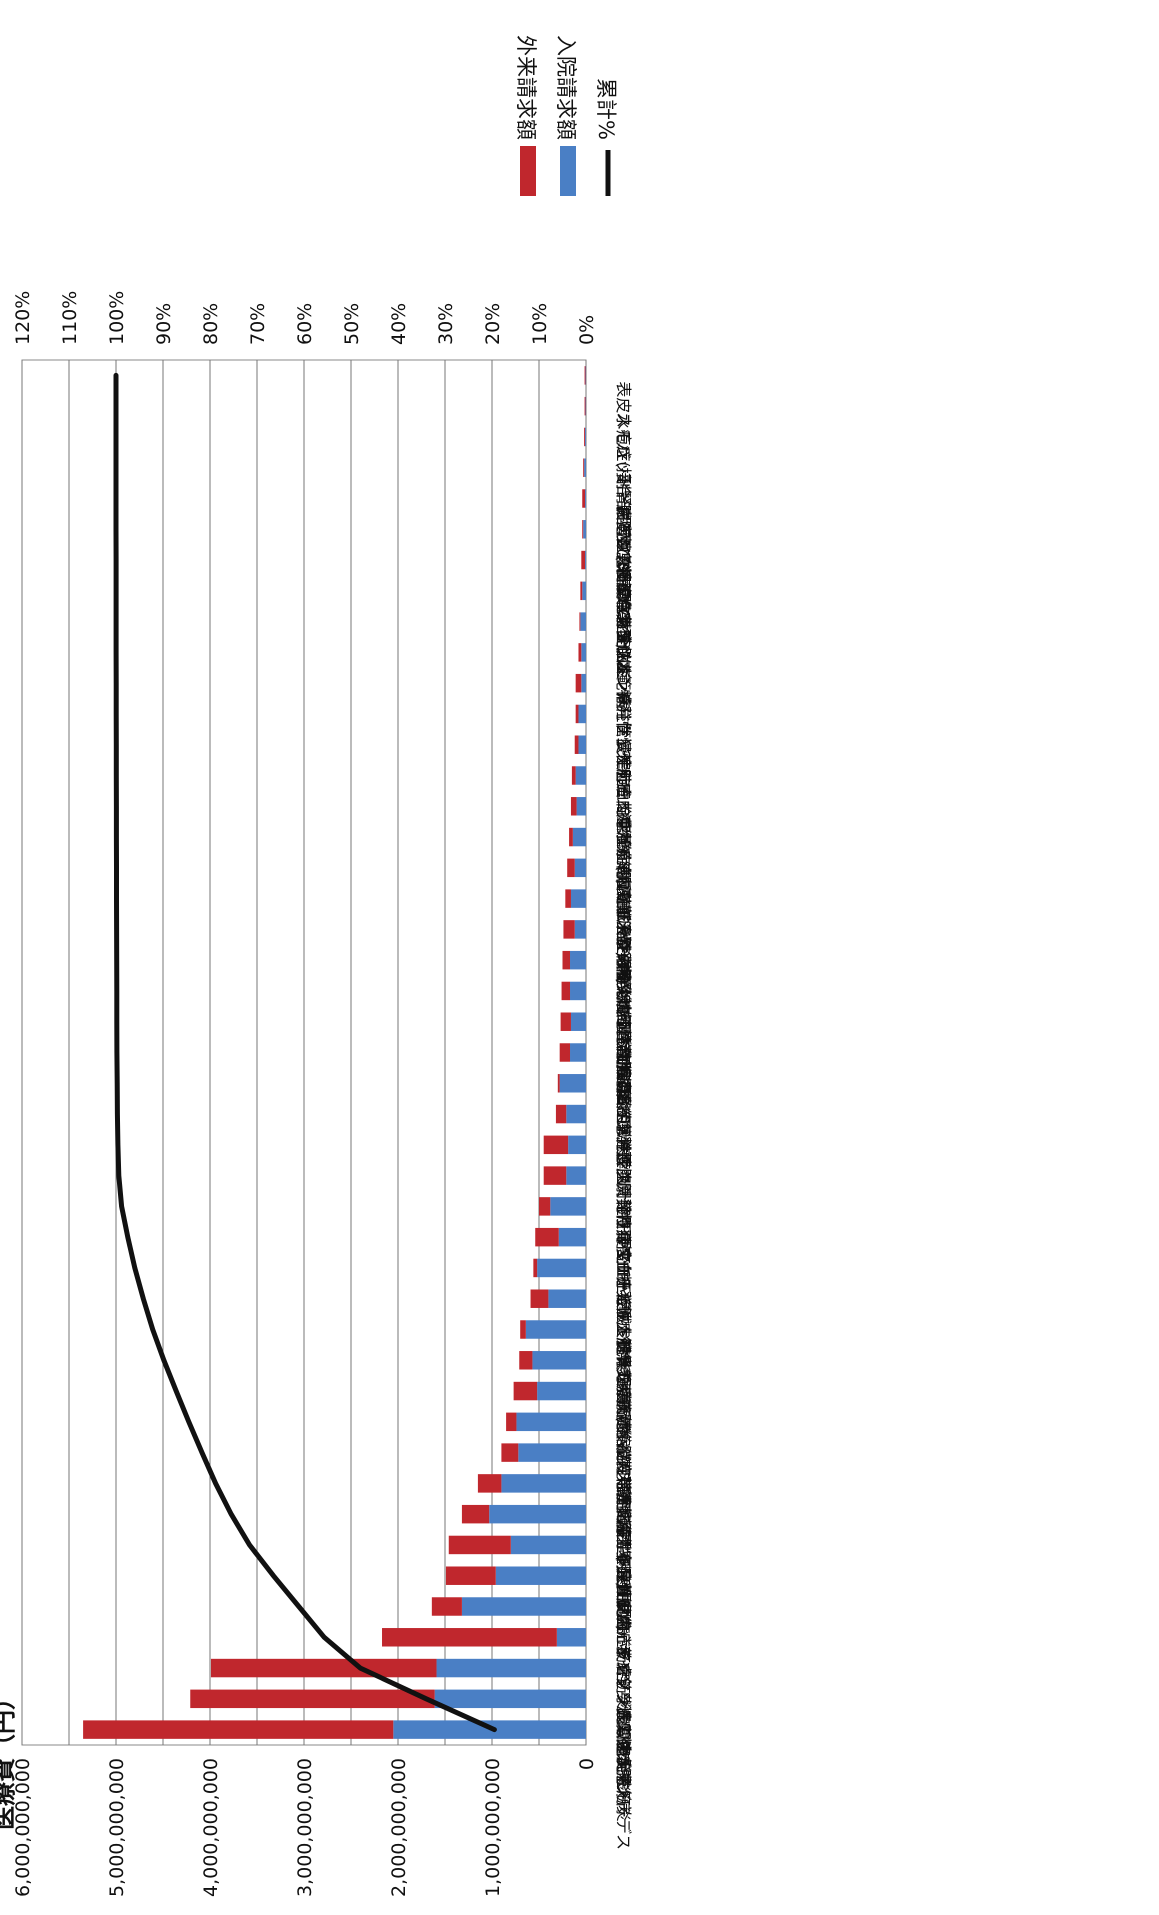  I want to click on legend-label: 外来請求額, so click(526, 87).